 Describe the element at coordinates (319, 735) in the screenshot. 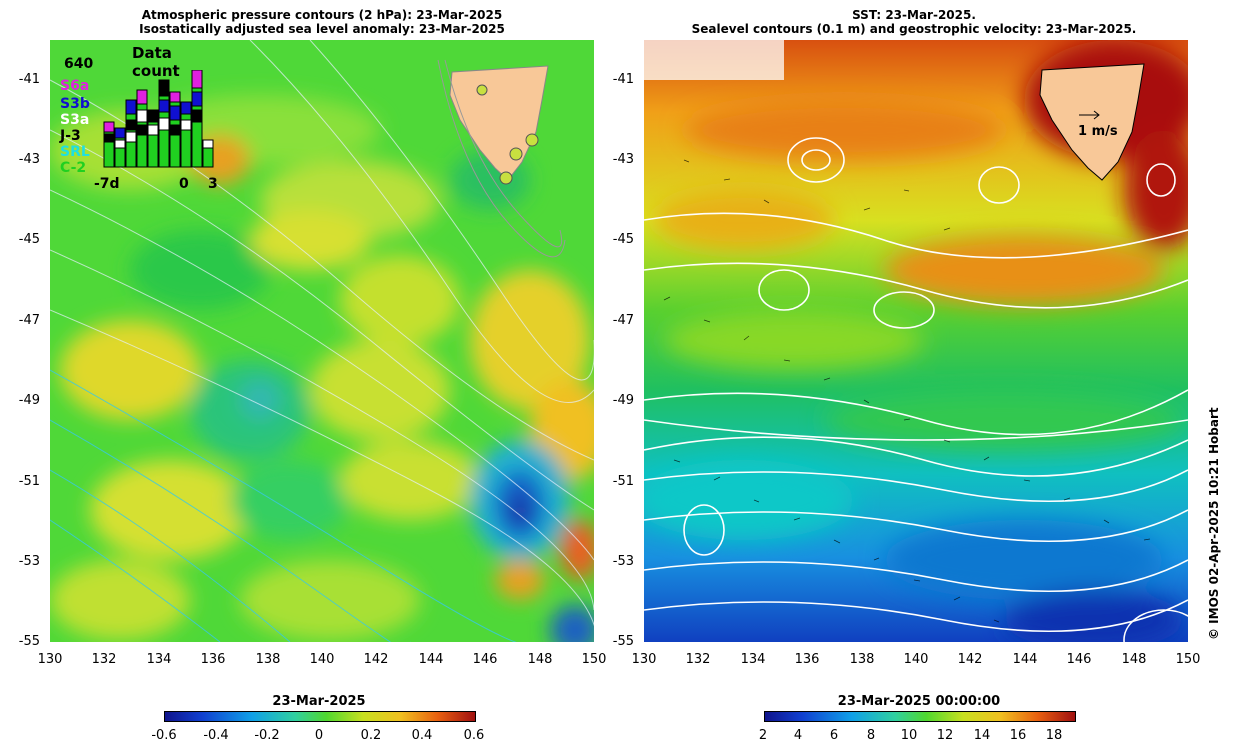

I see `sla-colorbar-tick: 0` at that location.